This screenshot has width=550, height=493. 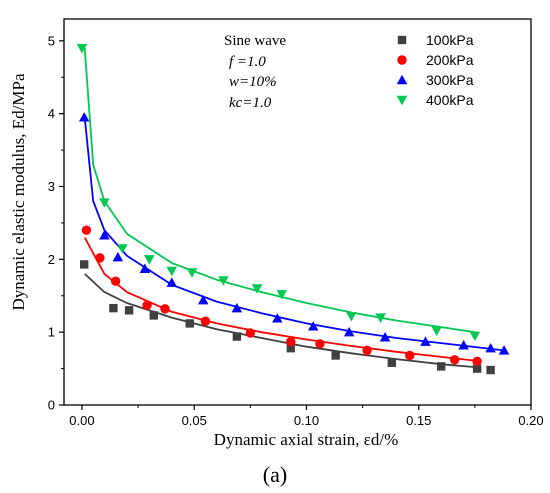 What do you see at coordinates (402, 79) in the screenshot?
I see `legend-marker-300kpa` at bounding box center [402, 79].